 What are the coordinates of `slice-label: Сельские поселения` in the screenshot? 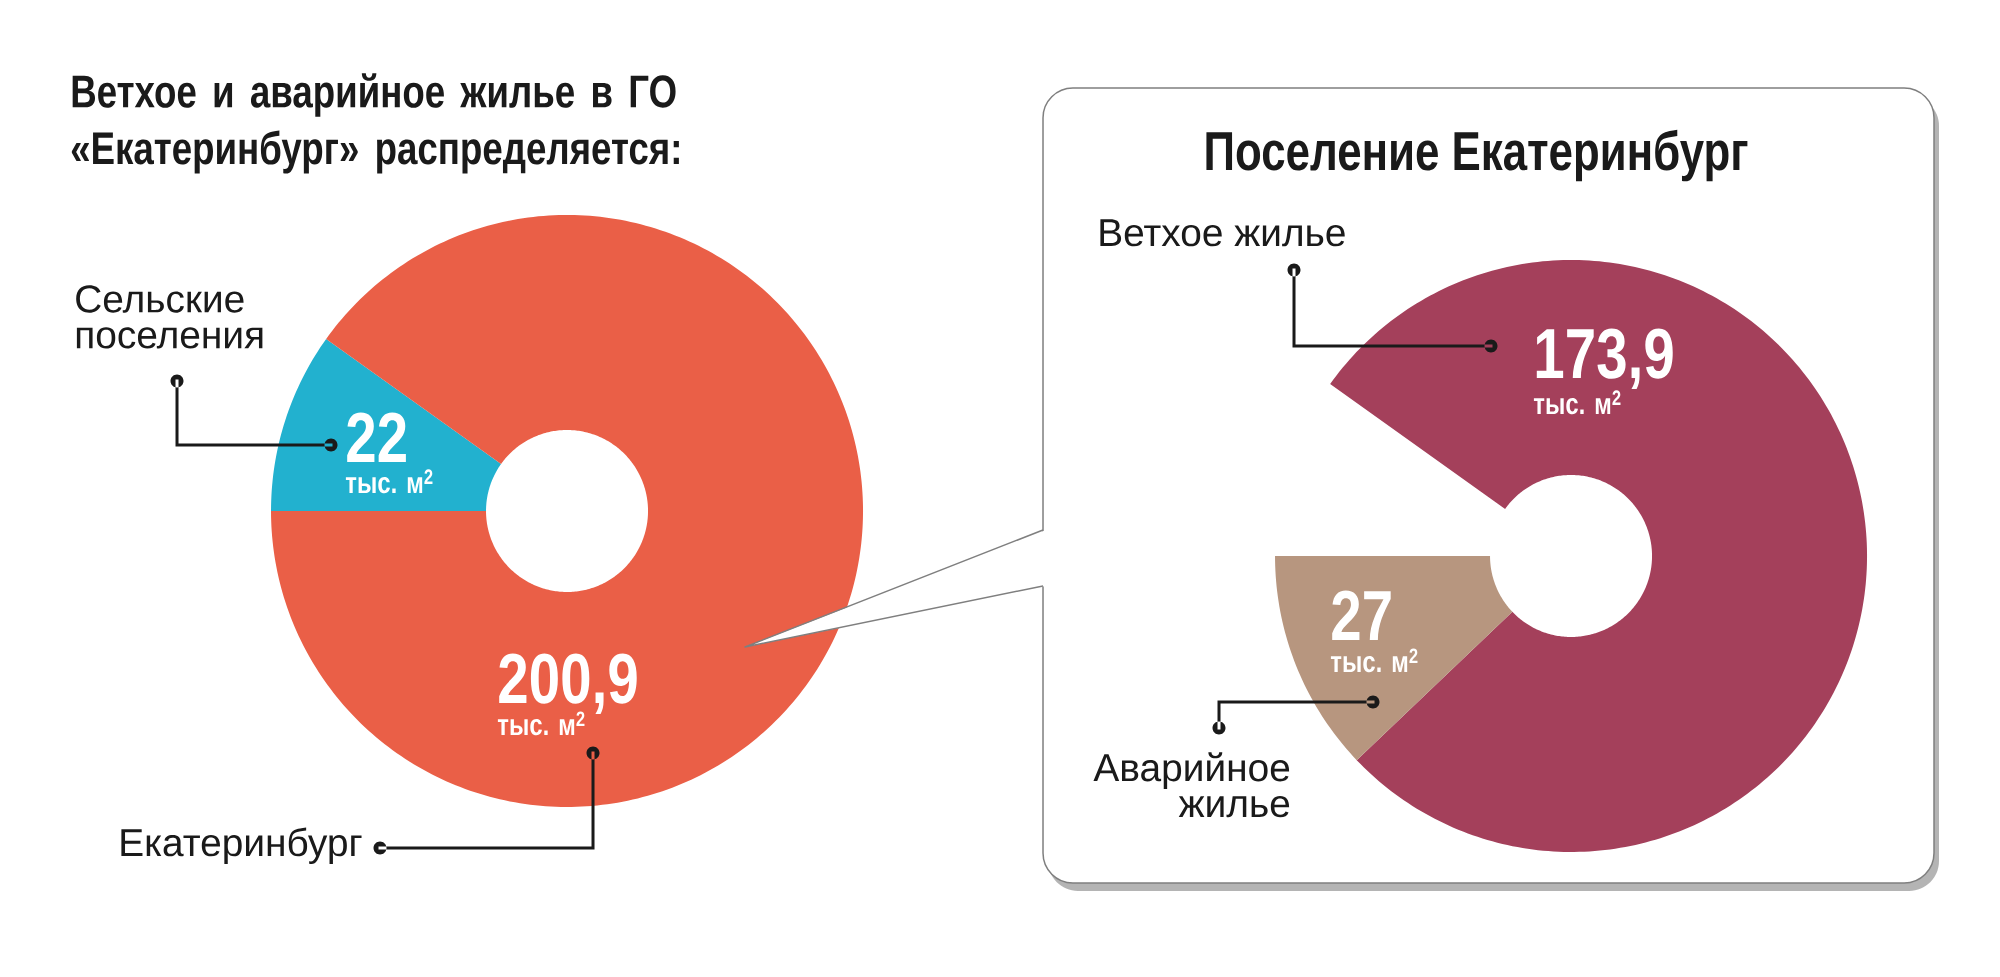 It's located at (169, 317).